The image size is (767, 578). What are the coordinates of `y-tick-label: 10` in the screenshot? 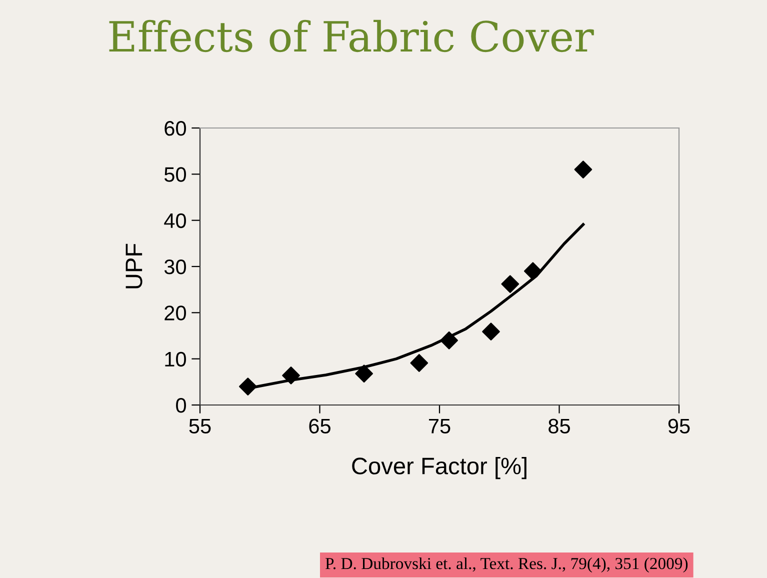 It's located at (175, 359).